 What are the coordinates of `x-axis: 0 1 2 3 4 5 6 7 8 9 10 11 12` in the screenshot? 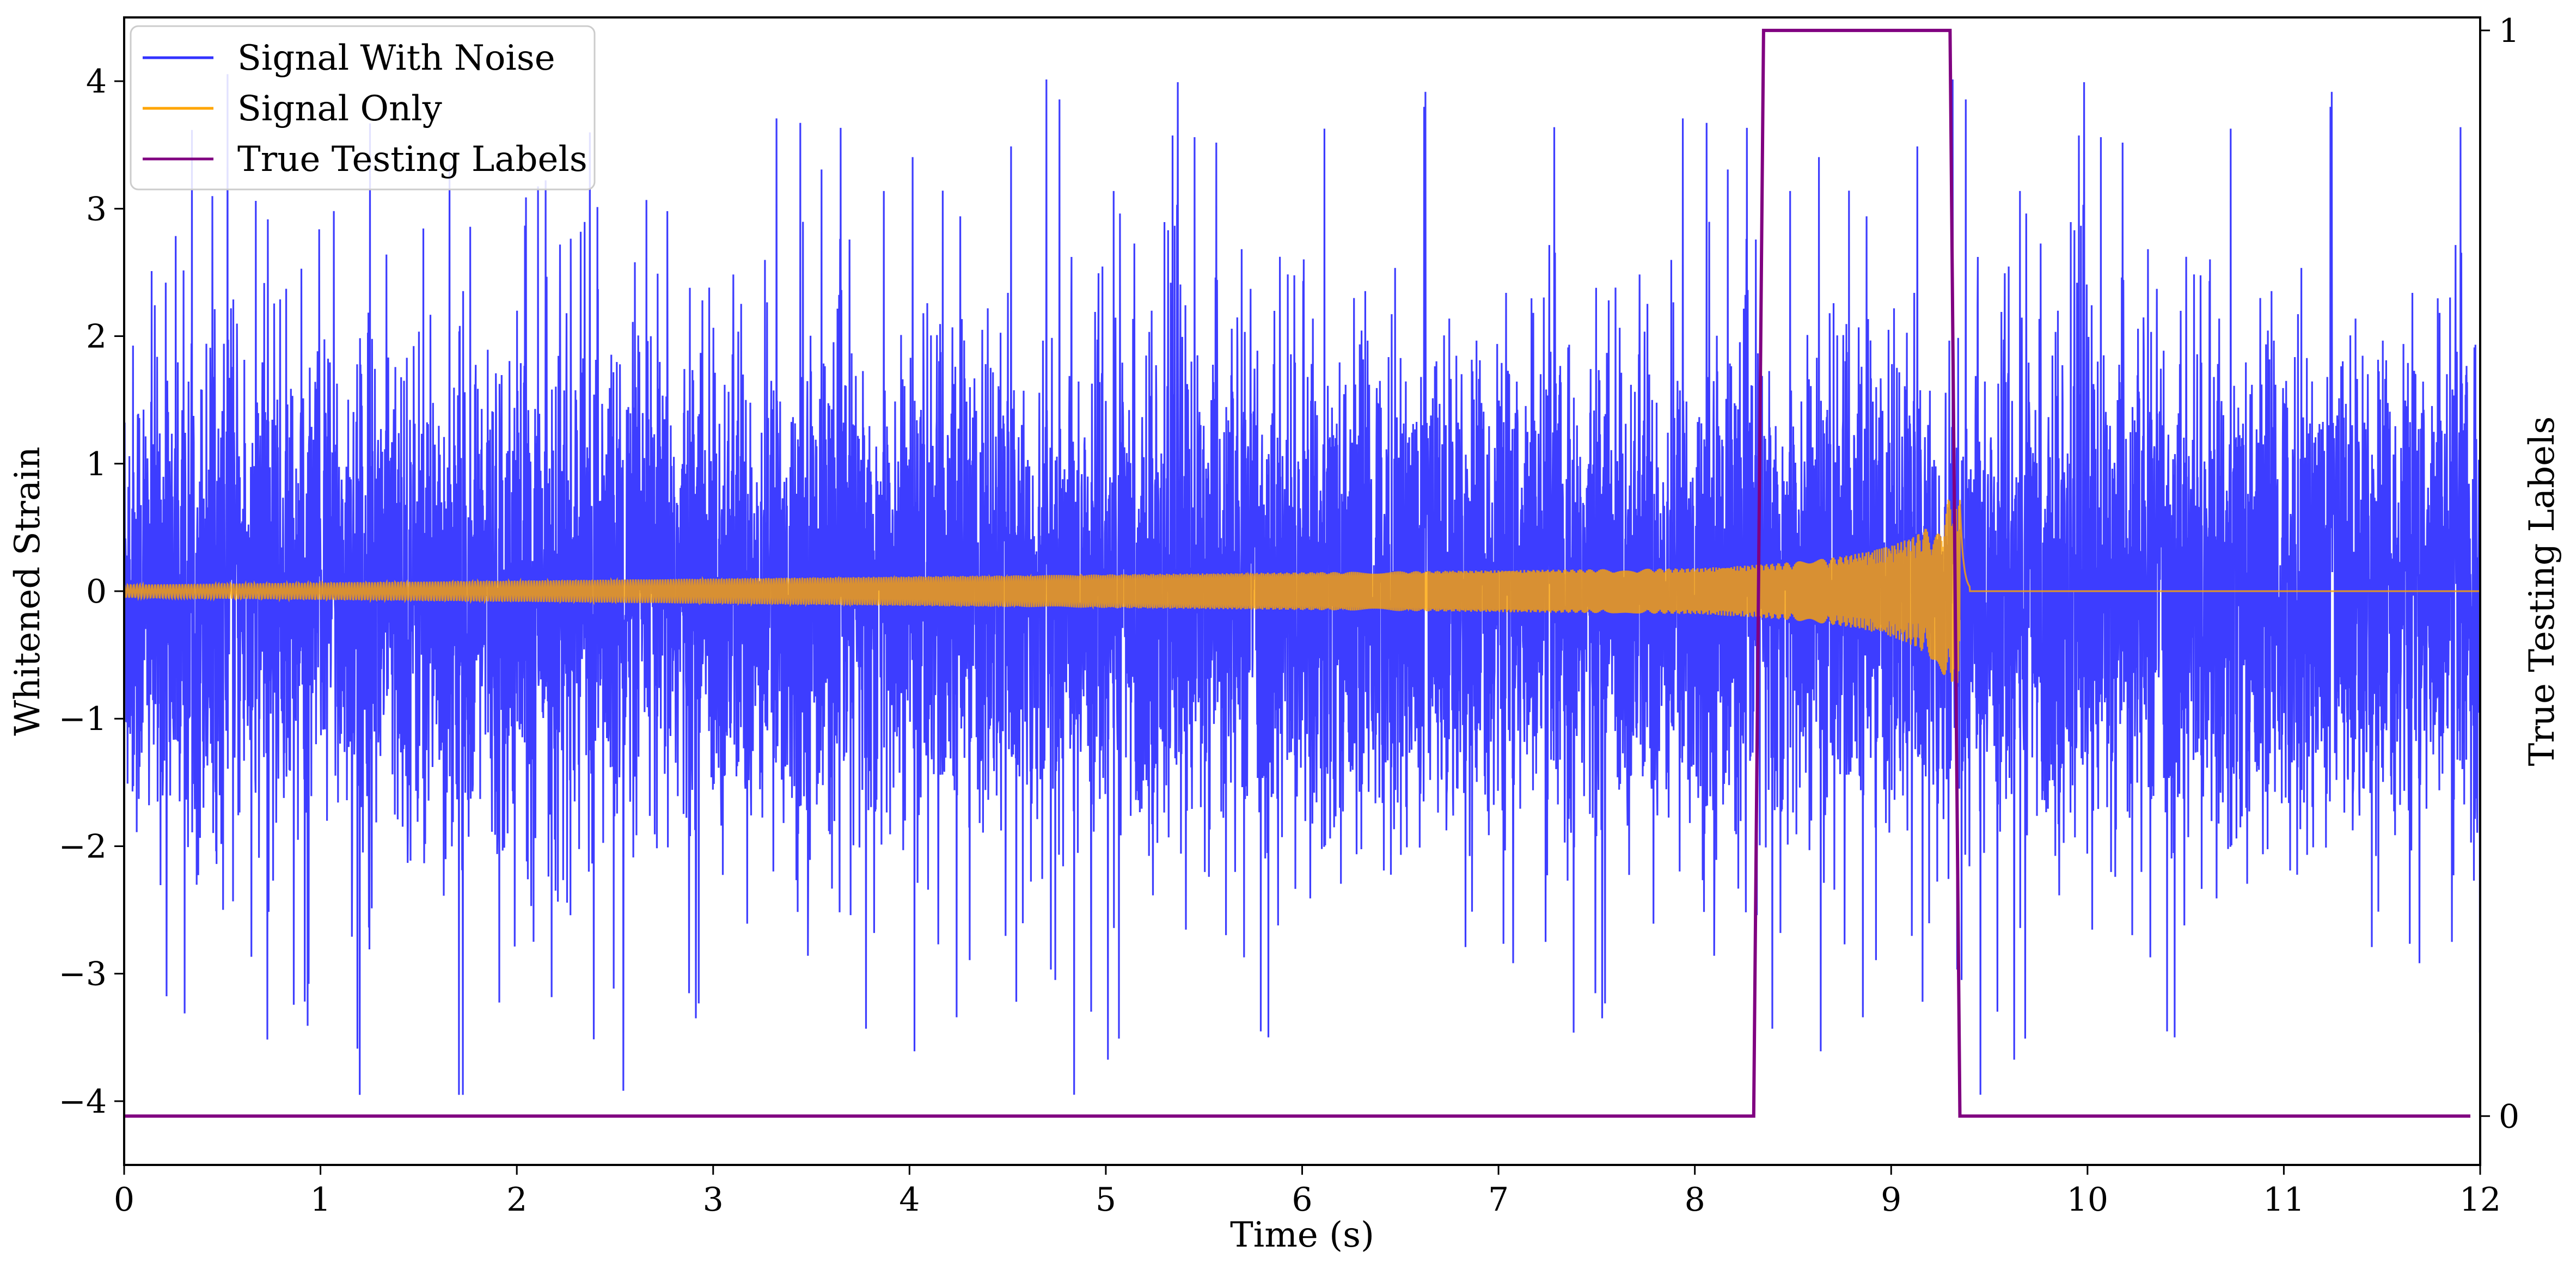 It's located at (1307, 1192).